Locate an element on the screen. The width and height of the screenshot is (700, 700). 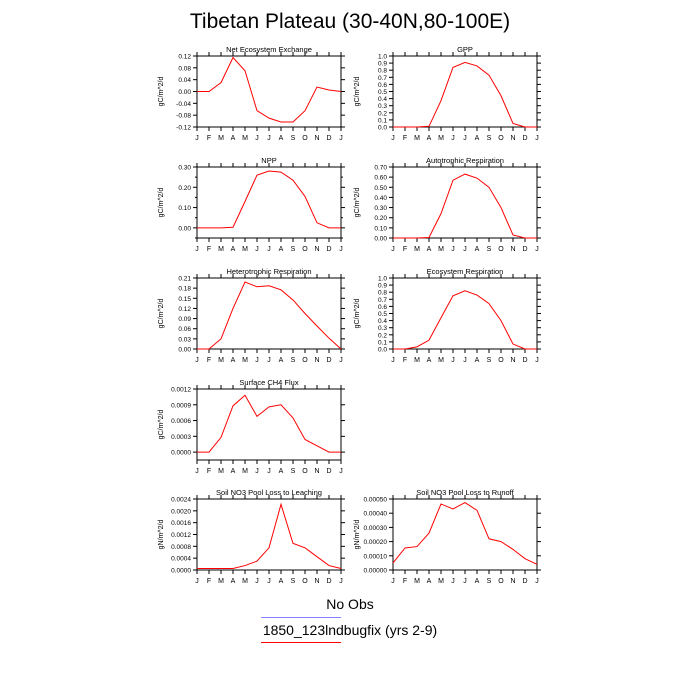
chart-6-xtick-label: J is located at coordinates (537, 360).